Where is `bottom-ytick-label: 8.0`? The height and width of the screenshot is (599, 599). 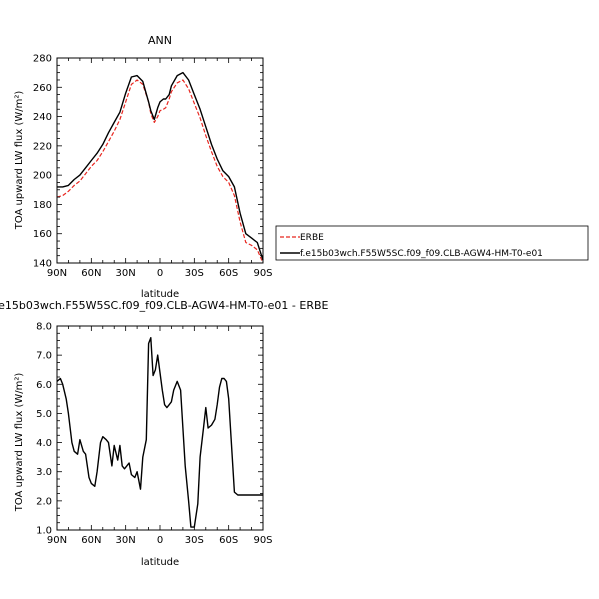 bottom-ytick-label: 8.0 is located at coordinates (44, 327).